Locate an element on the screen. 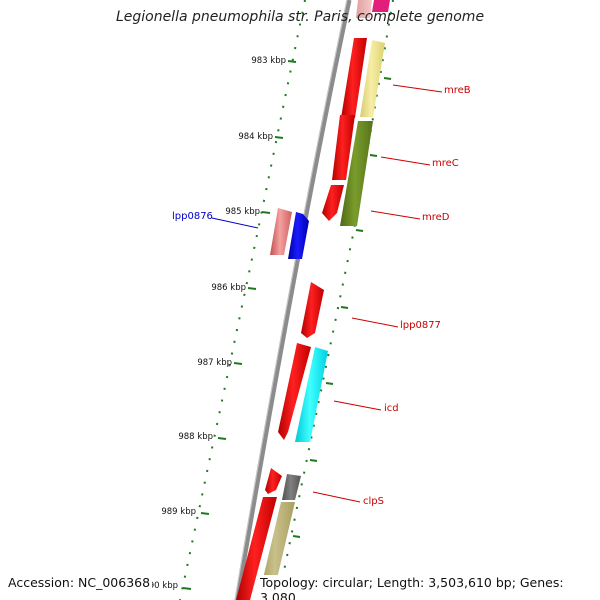 This screenshot has width=600, height=600. cds-mreB is located at coordinates (354, 78).